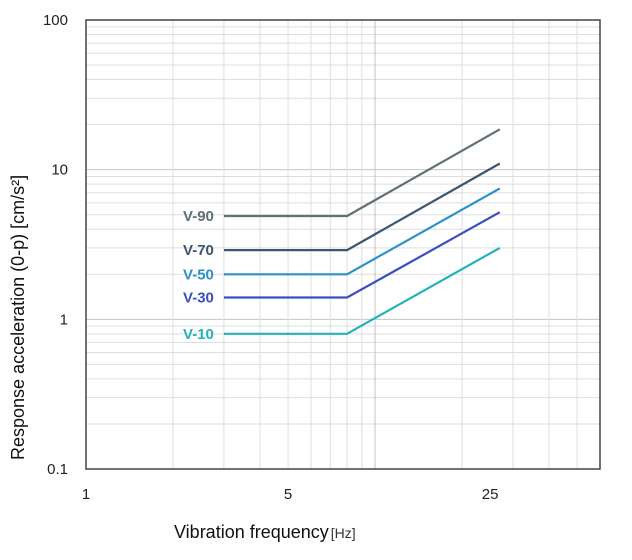  I want to click on series-label-v-50: V-50, so click(198, 274).